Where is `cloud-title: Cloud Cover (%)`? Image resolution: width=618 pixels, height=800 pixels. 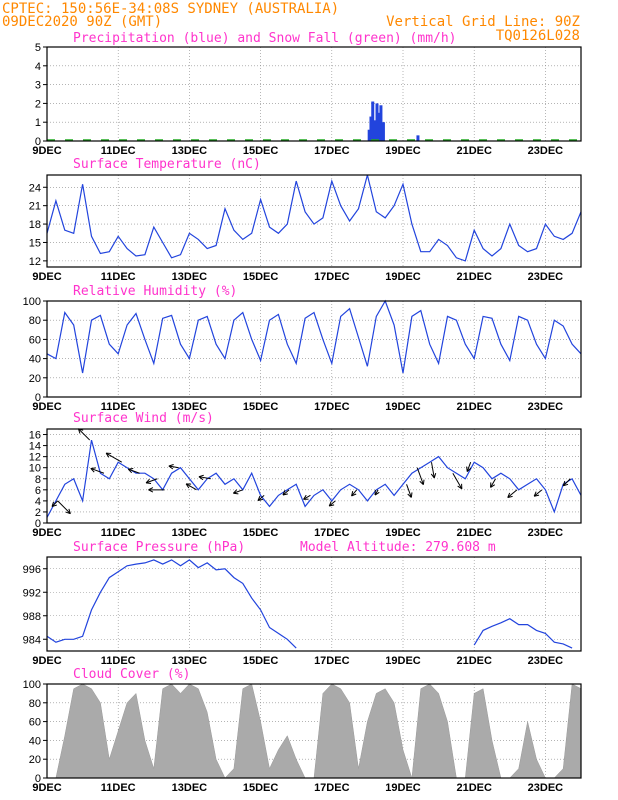
cloud-title: Cloud Cover (%) is located at coordinates (131, 674).